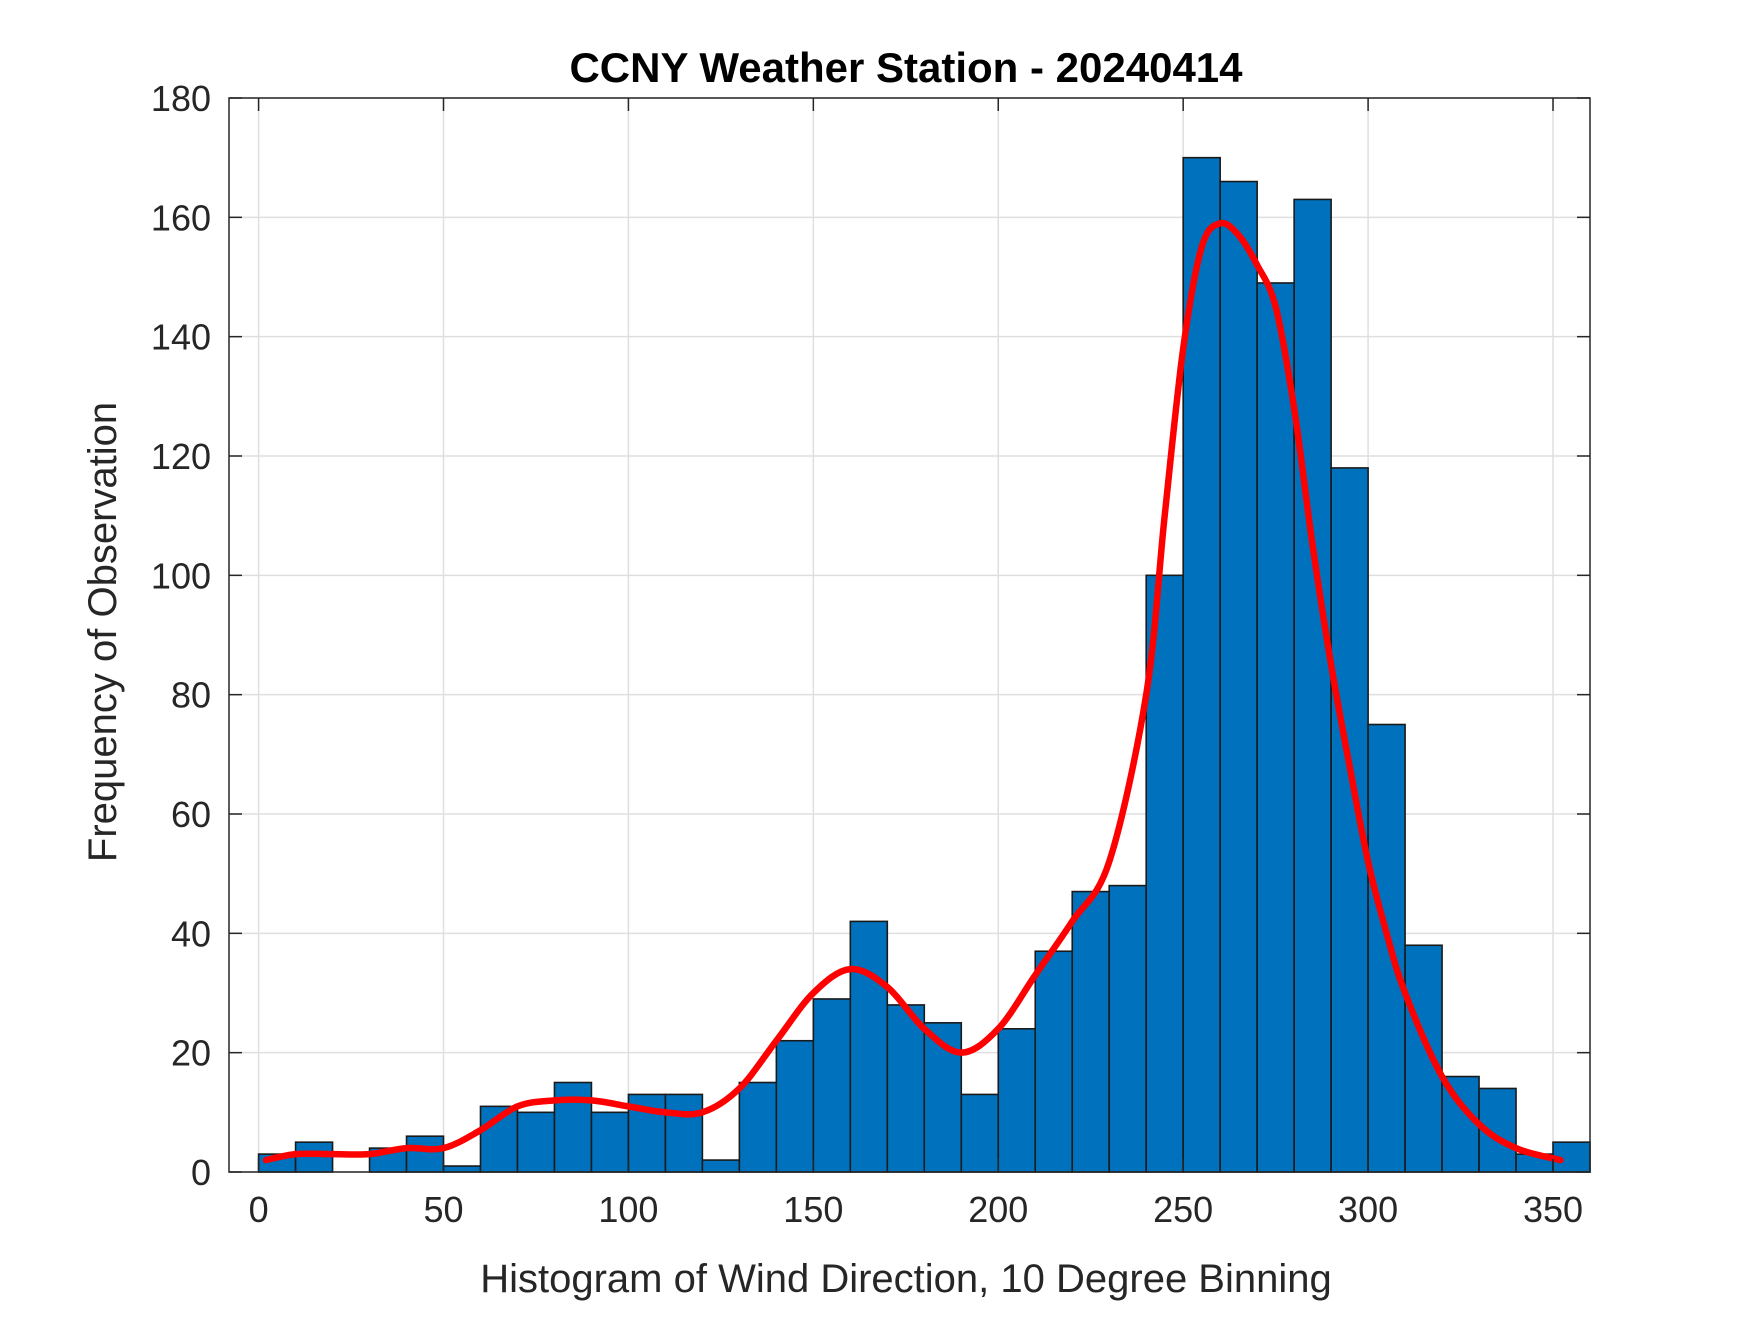 Image resolution: width=1750 pixels, height=1318 pixels. I want to click on chart-title: CCNY Weather Station - 20240414, so click(906, 67).